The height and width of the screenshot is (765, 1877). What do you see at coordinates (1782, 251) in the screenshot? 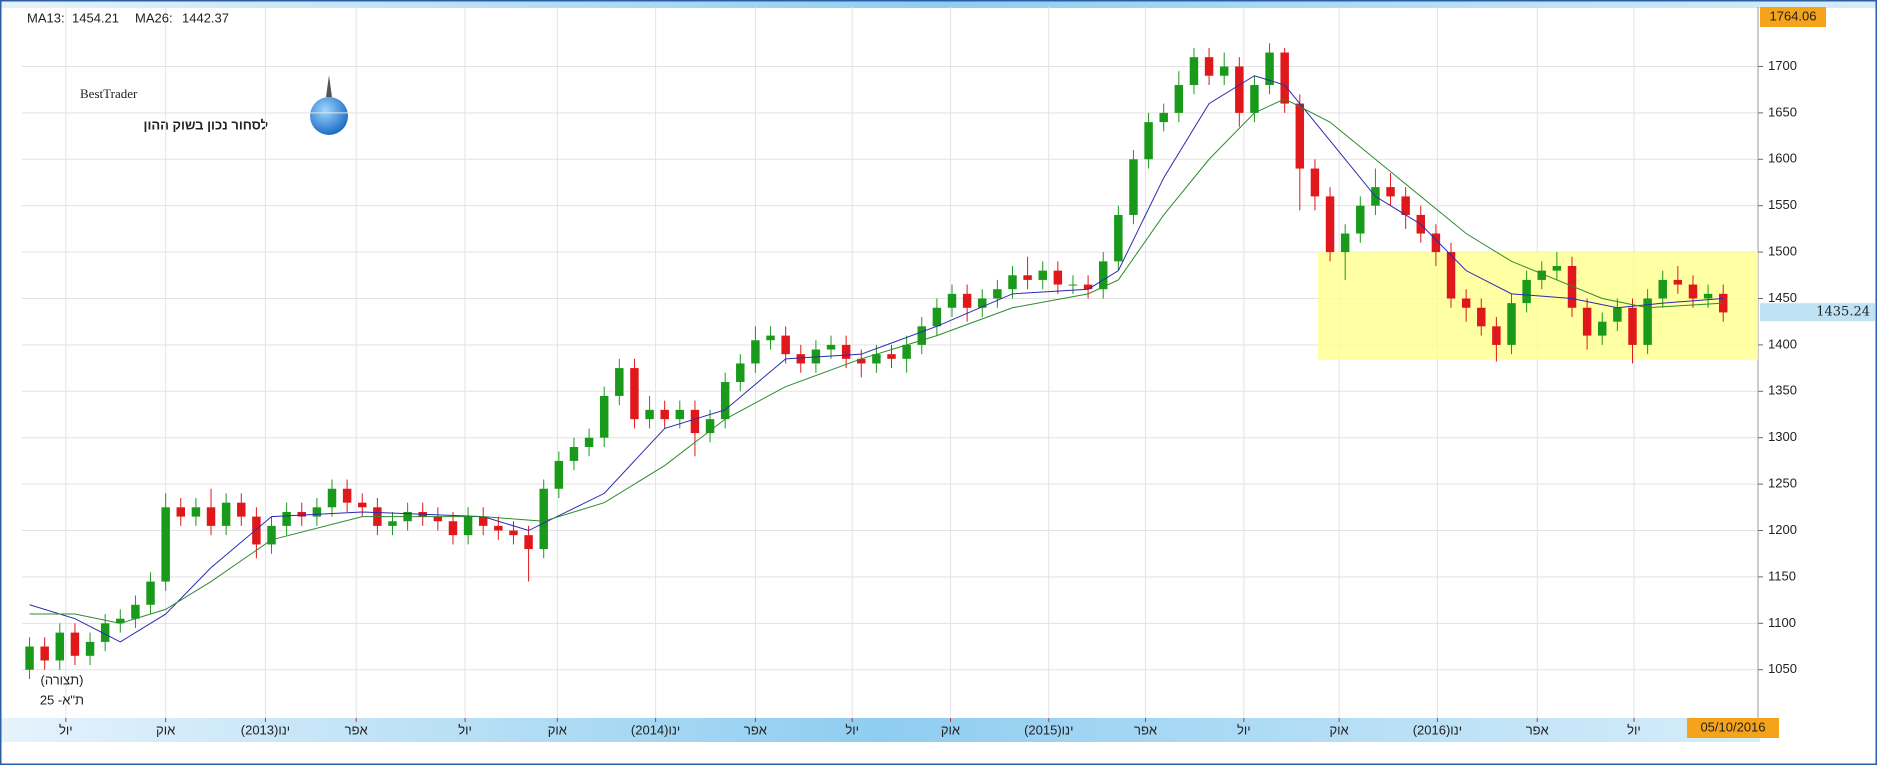
I see `y-tick-label: 1500` at bounding box center [1782, 251].